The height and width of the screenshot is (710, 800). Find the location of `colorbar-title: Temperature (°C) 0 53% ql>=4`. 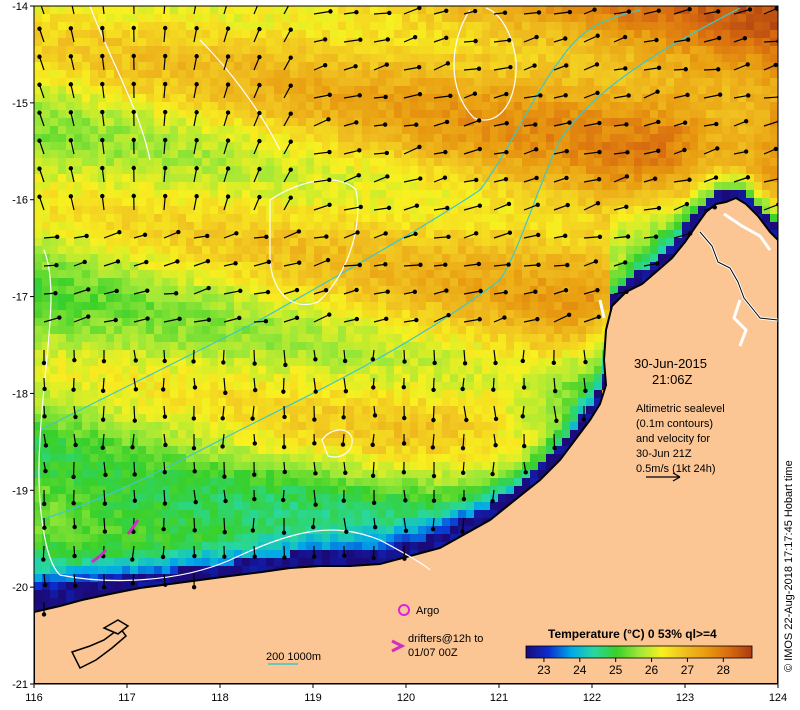

colorbar-title: Temperature (°C) 0 53% ql>=4 is located at coordinates (632, 634).